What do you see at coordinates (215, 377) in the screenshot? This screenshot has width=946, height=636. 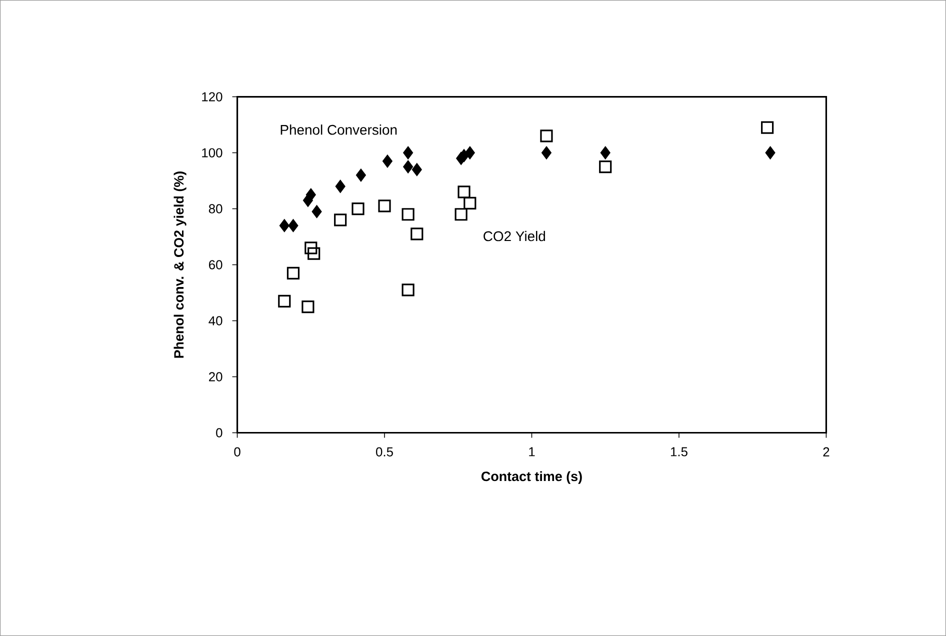 I see `y-tick-label: 20` at bounding box center [215, 377].